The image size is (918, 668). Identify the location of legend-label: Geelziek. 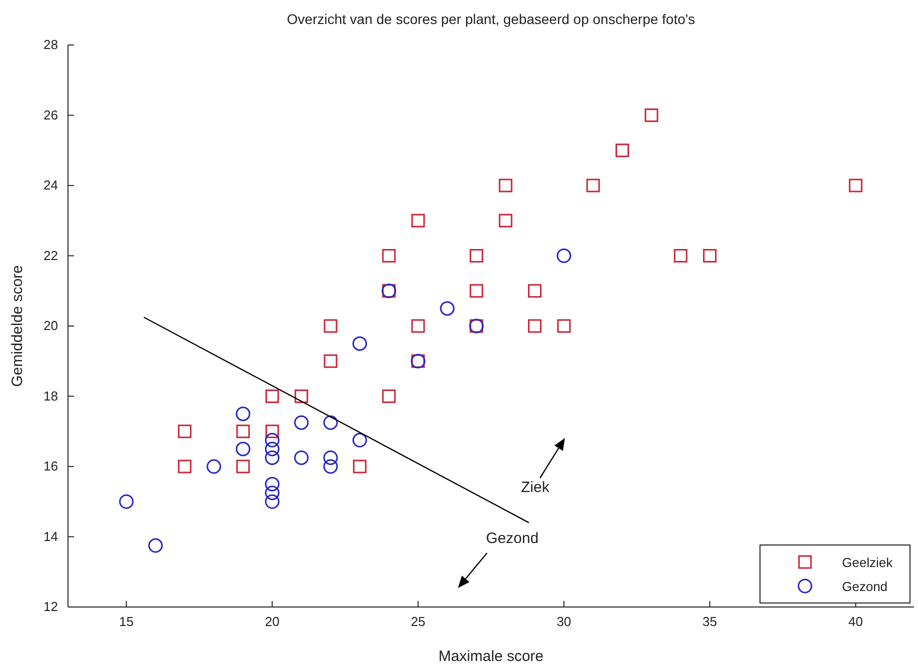
(868, 562).